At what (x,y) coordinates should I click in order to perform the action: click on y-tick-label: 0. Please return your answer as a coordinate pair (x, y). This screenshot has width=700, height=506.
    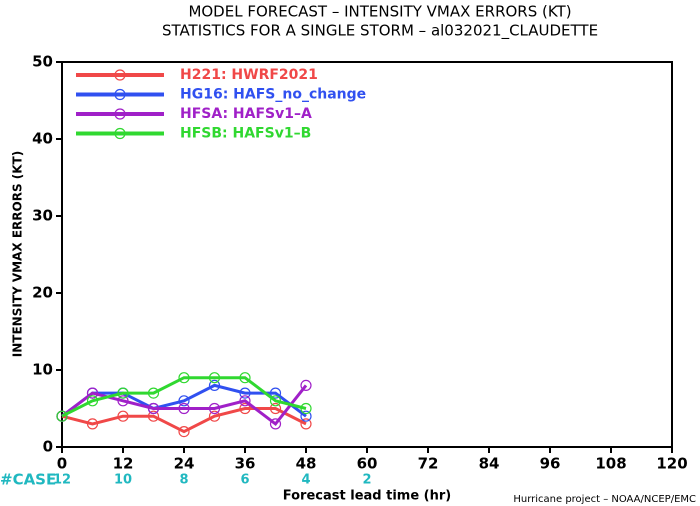
    Looking at the image, I should click on (48, 447).